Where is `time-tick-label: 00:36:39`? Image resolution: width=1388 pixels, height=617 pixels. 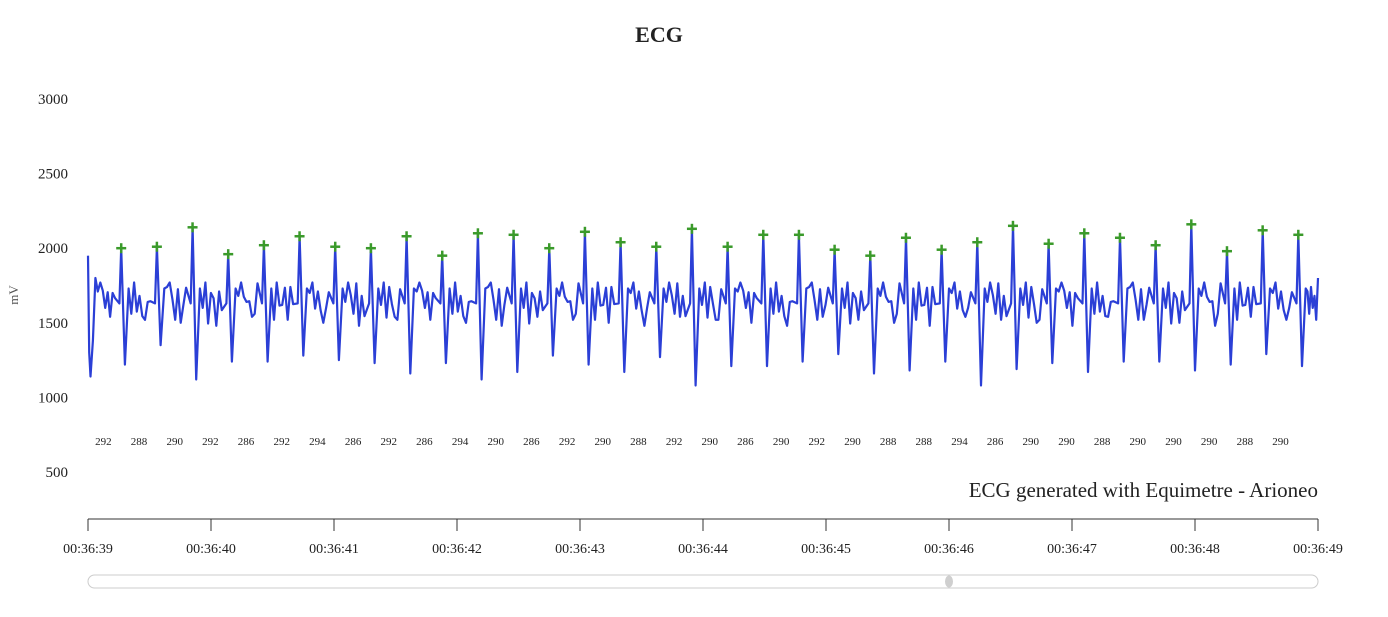 time-tick-label: 00:36:39 is located at coordinates (88, 549).